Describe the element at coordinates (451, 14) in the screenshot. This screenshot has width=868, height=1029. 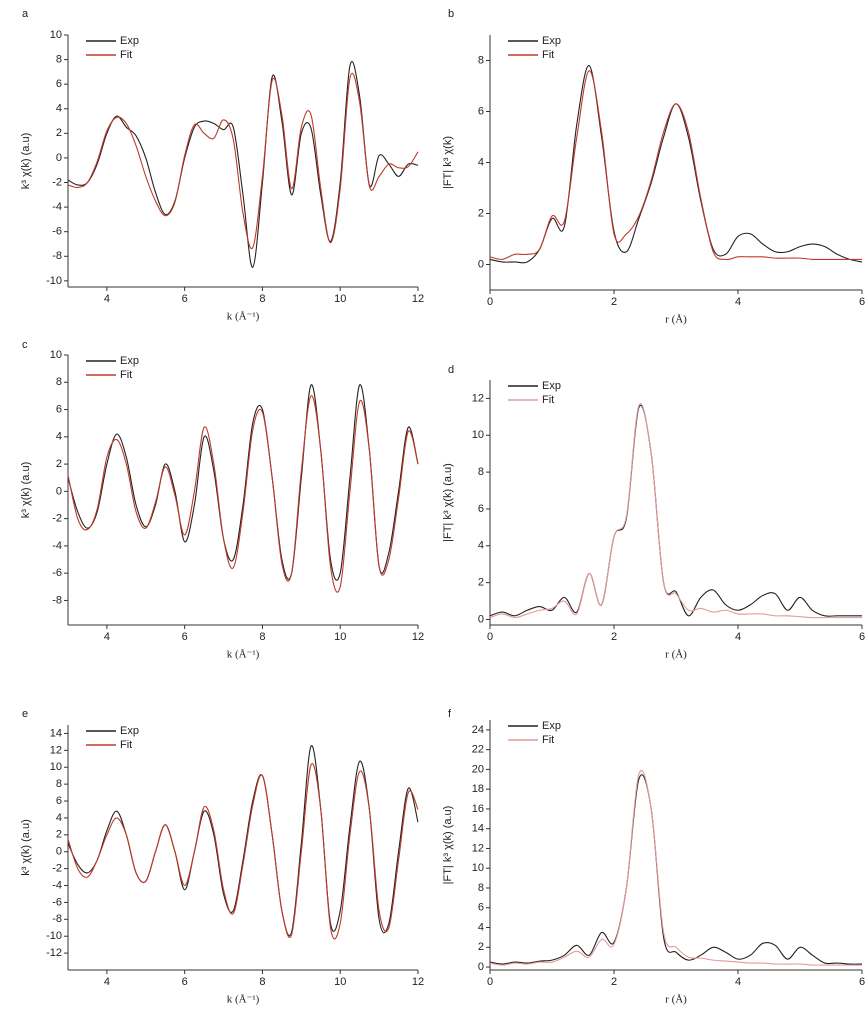
I see `panel-label: b` at that location.